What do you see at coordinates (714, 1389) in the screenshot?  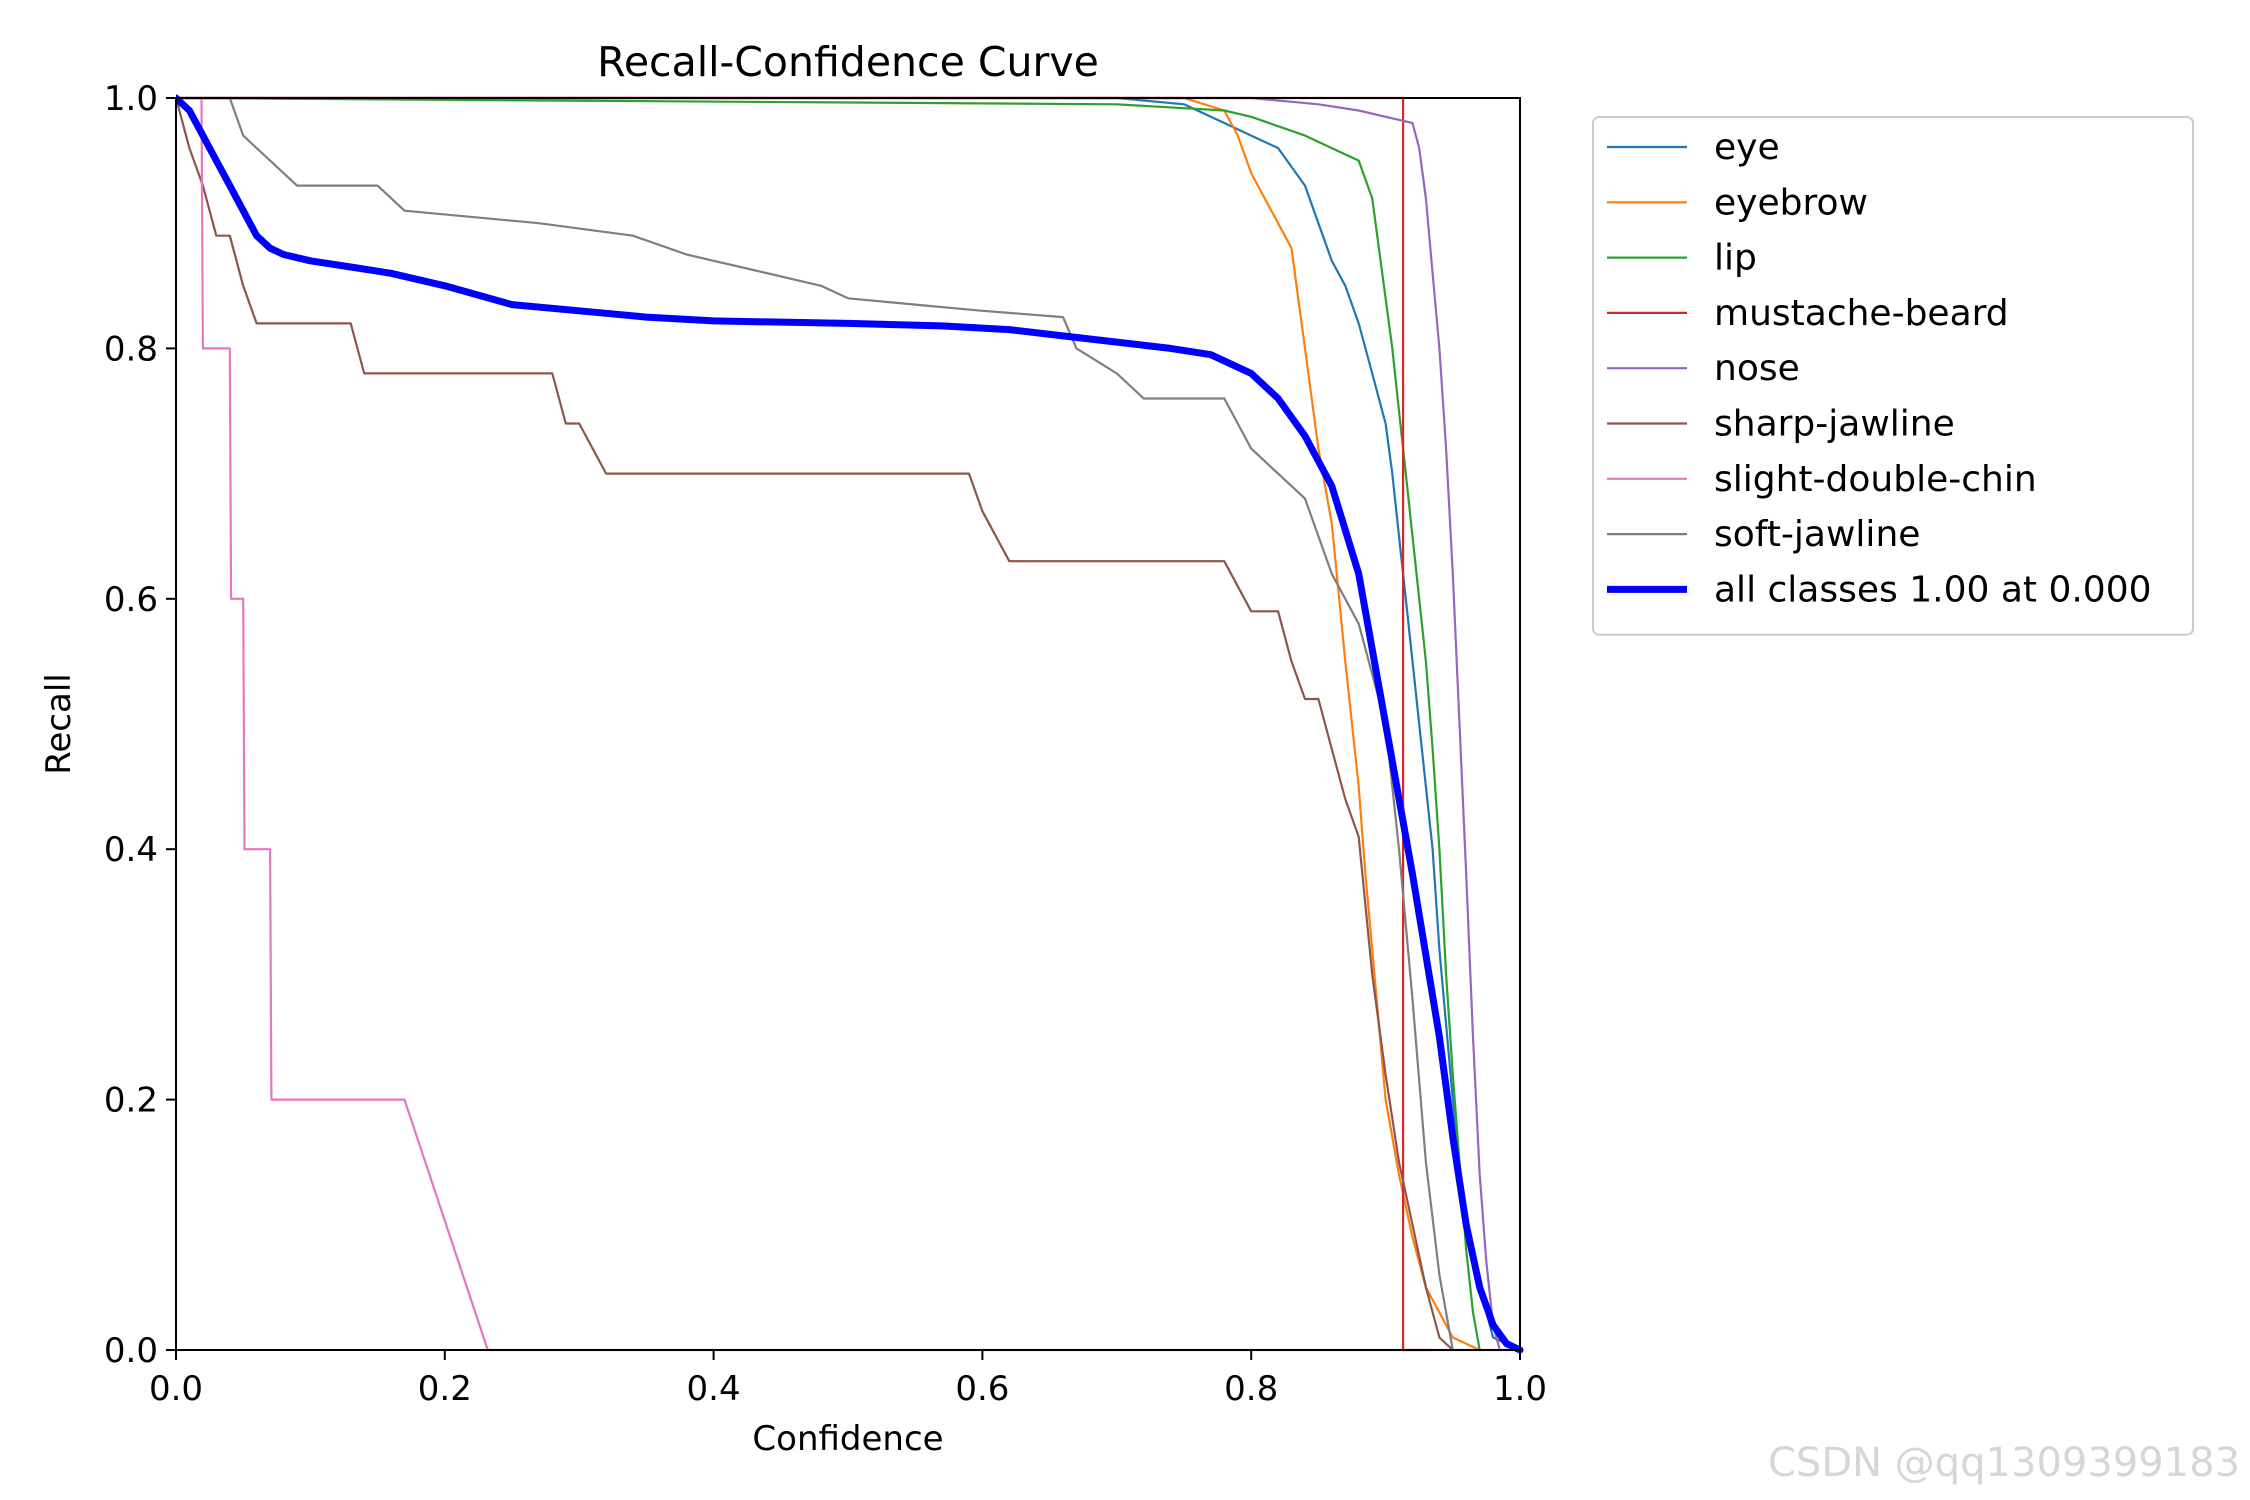 I see `x-tick-label: 0.4` at bounding box center [714, 1389].